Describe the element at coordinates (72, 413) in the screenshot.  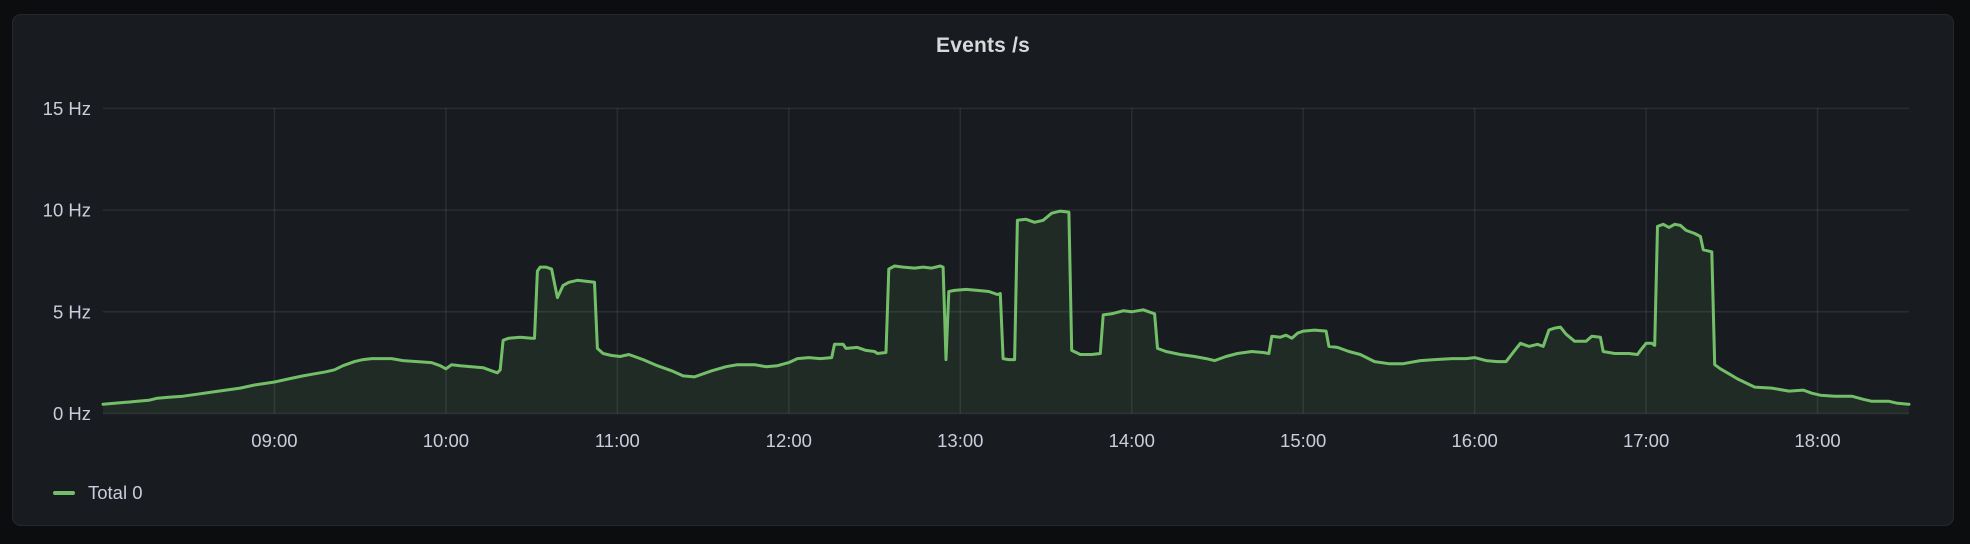
I see `y-axis-tick-label: 0 Hz` at that location.